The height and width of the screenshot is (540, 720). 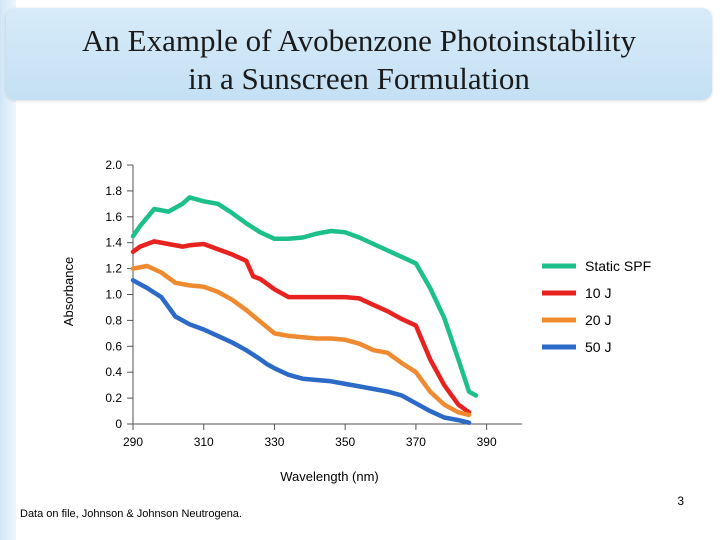 What do you see at coordinates (113, 165) in the screenshot?
I see `y-tick-label: 2.0` at bounding box center [113, 165].